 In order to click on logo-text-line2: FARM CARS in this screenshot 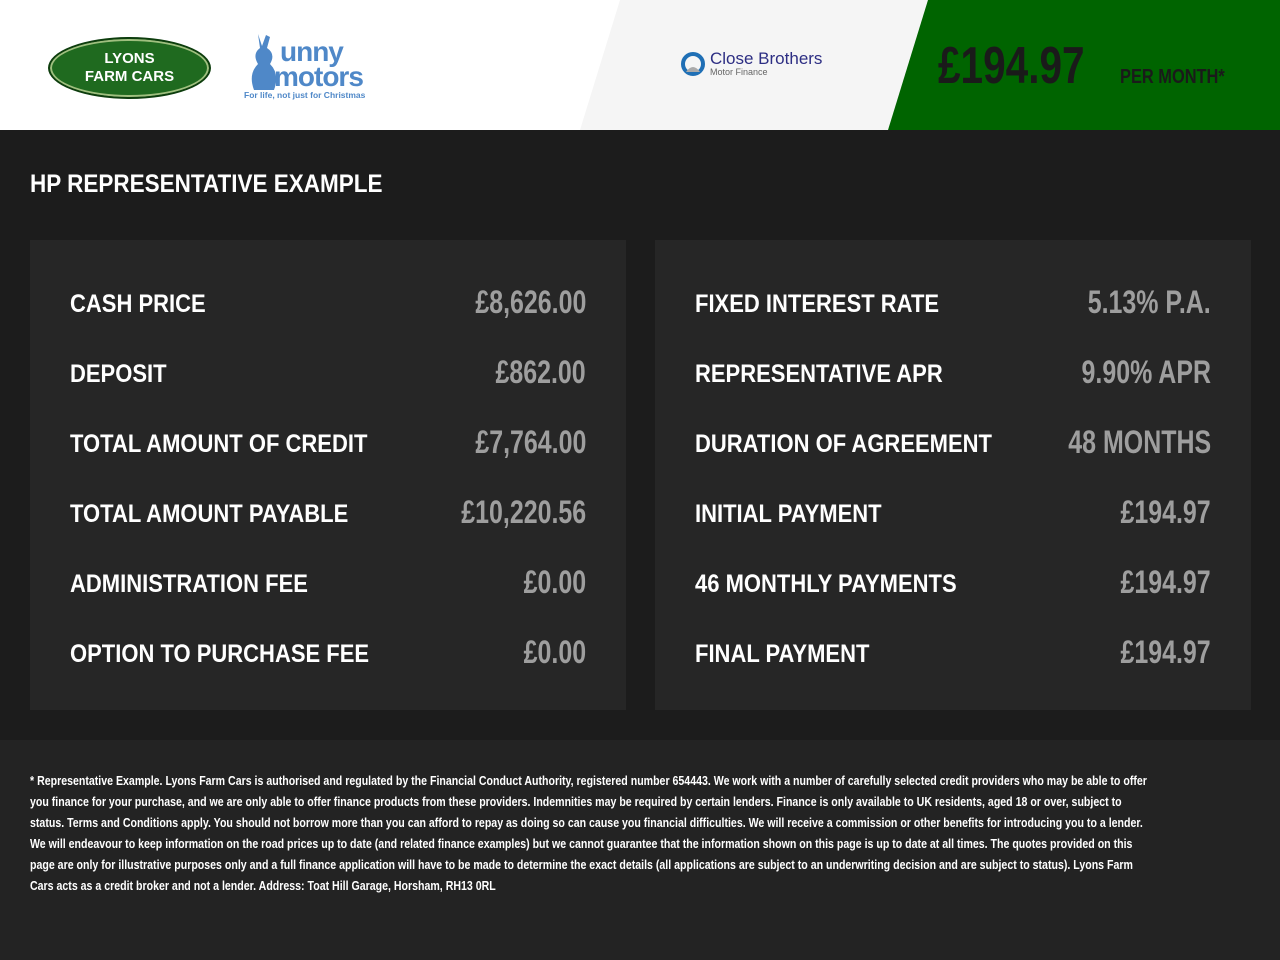, I will do `click(129, 76)`.